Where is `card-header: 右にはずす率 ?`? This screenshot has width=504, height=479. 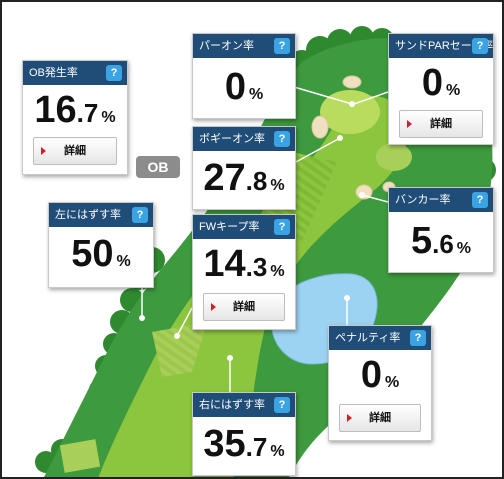 card-header: 右にはずす率 ? is located at coordinates (244, 405).